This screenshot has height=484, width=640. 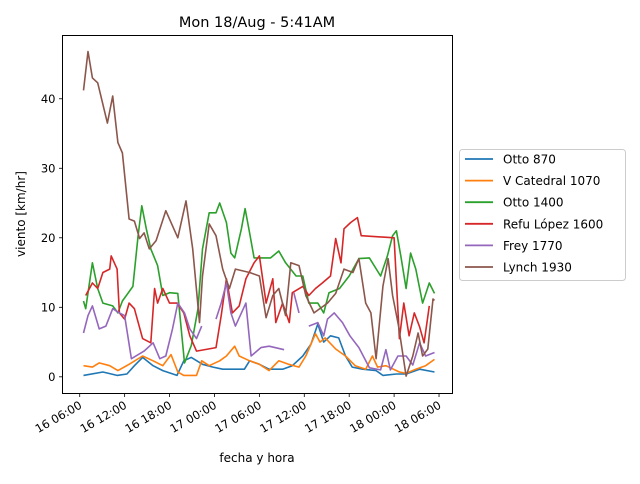 I want to click on legend-box, so click(x=542, y=215).